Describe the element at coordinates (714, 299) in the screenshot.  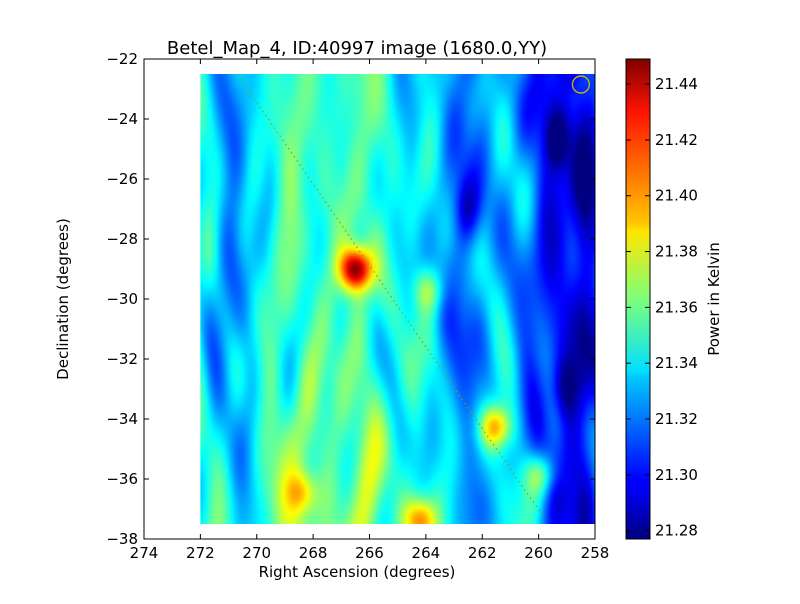
I see `colorbar-label: Power in Kelvin` at that location.